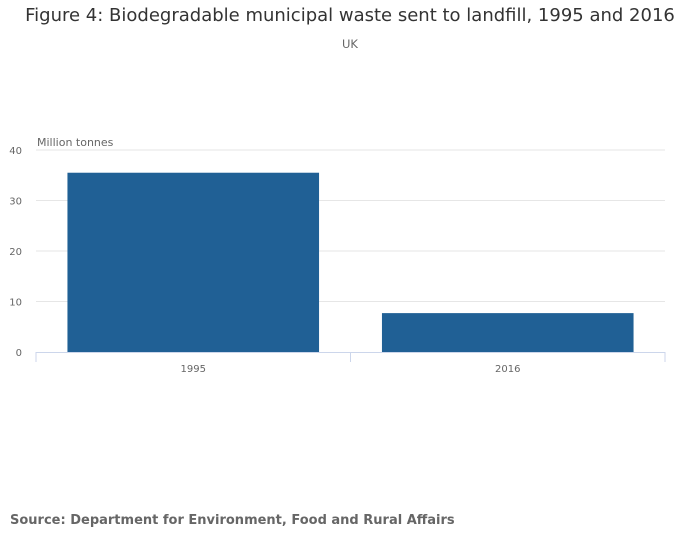 Image resolution: width=700 pixels, height=549 pixels. Describe the element at coordinates (15, 303) in the screenshot. I see `y-tick-label: 10` at that location.